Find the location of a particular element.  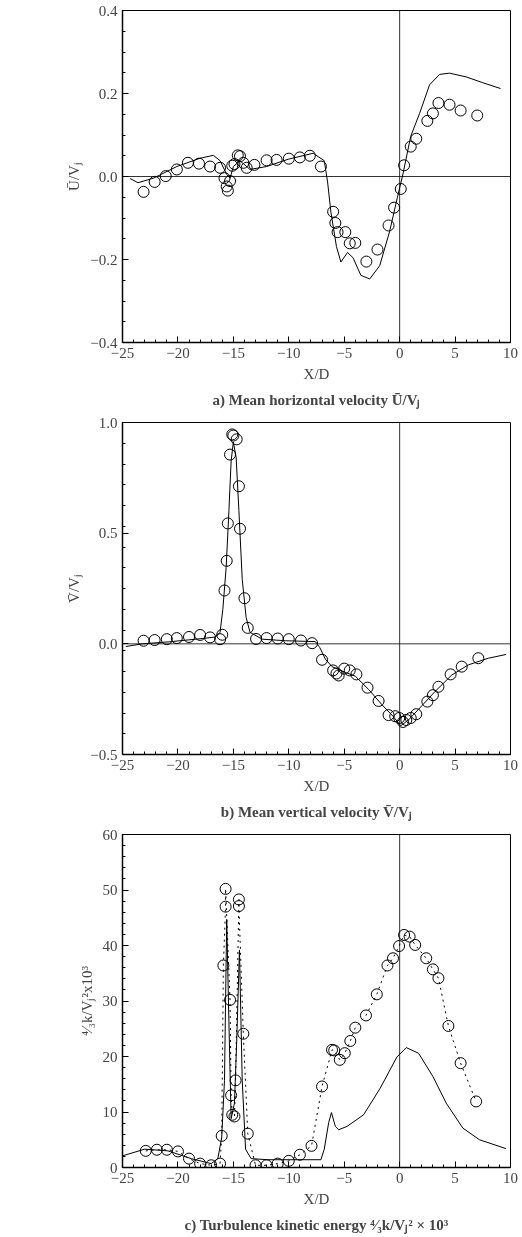

y-tick-label: 0.4 is located at coordinates (108, 10).